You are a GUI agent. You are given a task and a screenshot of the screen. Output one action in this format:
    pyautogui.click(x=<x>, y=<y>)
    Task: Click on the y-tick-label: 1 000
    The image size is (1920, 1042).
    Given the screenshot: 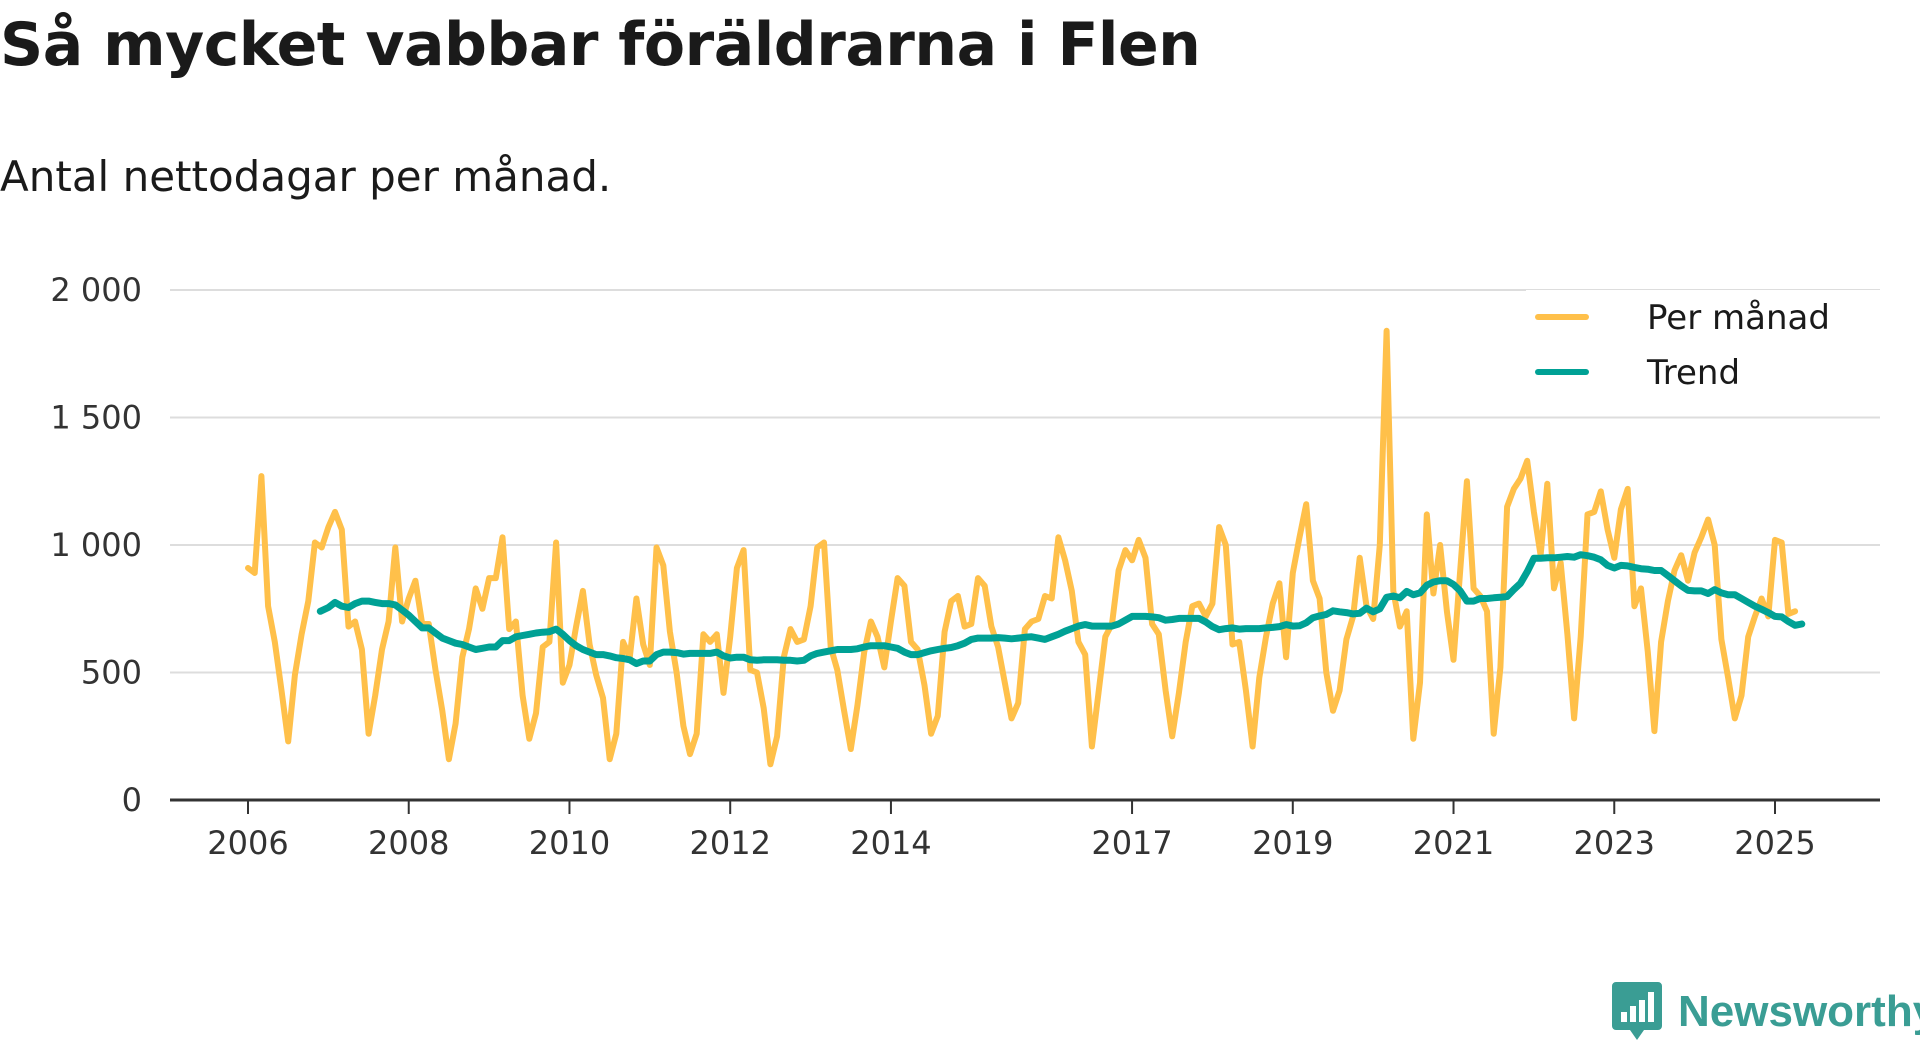 What is the action you would take?
    pyautogui.click(x=96, y=545)
    